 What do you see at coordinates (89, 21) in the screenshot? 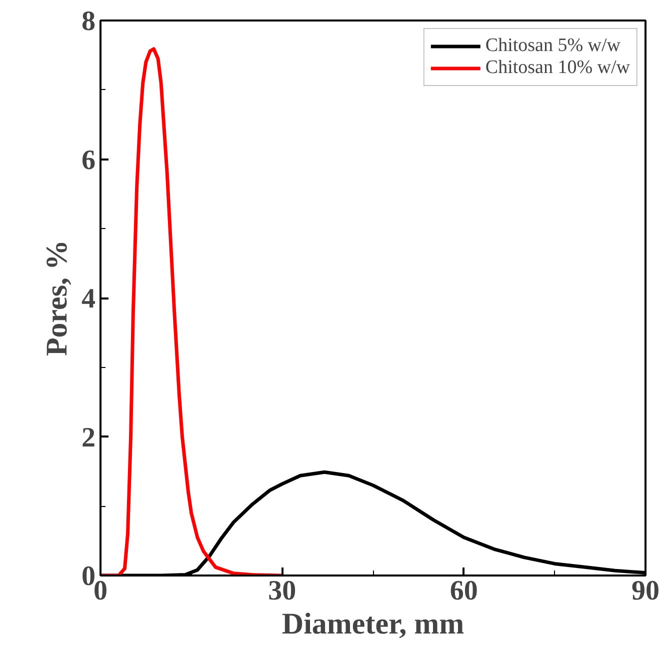
I see `y-tick-label: 8` at bounding box center [89, 21].